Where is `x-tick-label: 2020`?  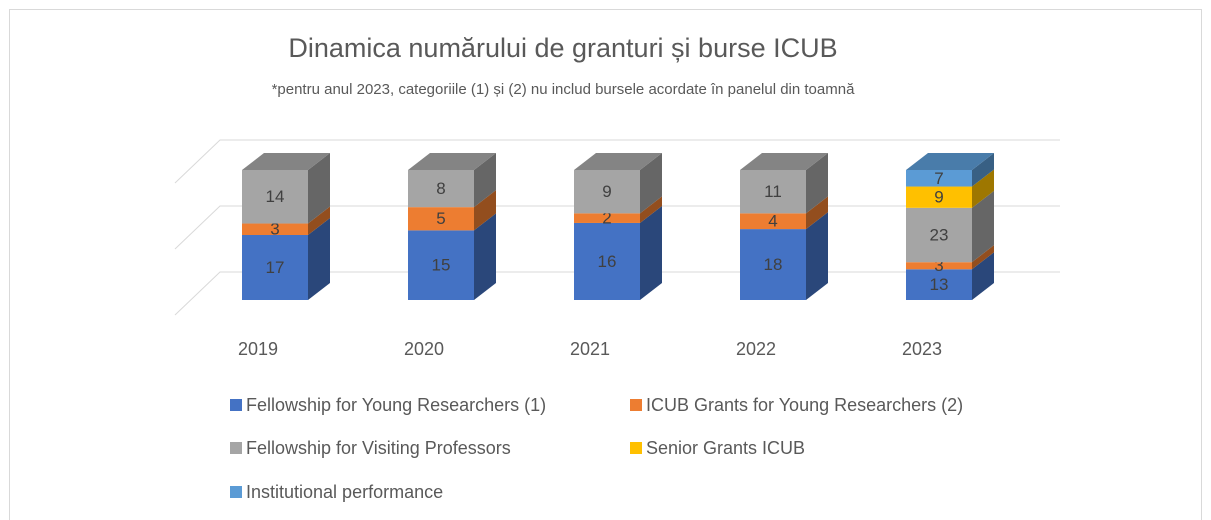
x-tick-label: 2020 is located at coordinates (424, 349).